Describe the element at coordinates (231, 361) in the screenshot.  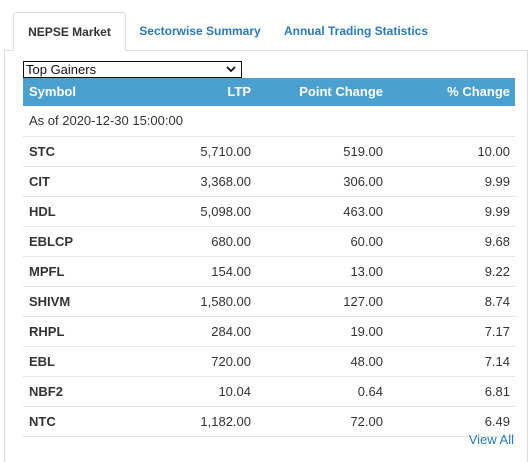
I see `cell-ltp: 720.00` at that location.